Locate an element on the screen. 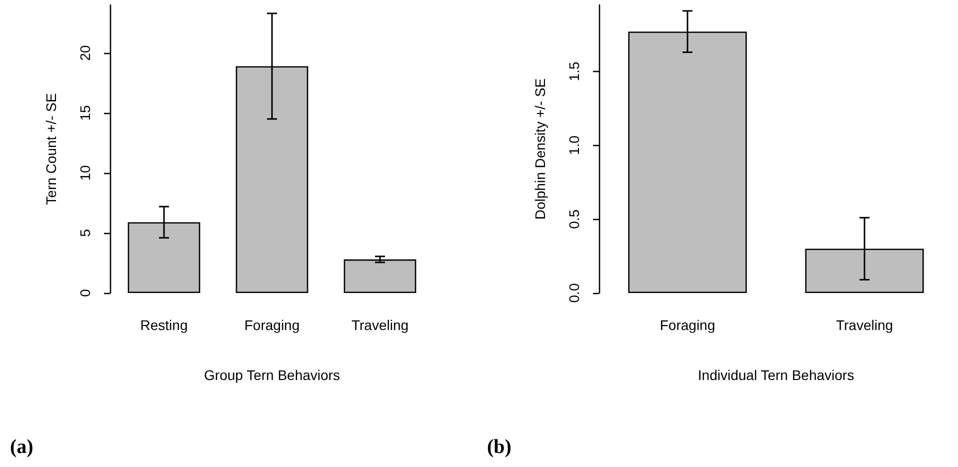  y-tick-label: 1.0 is located at coordinates (574, 145).